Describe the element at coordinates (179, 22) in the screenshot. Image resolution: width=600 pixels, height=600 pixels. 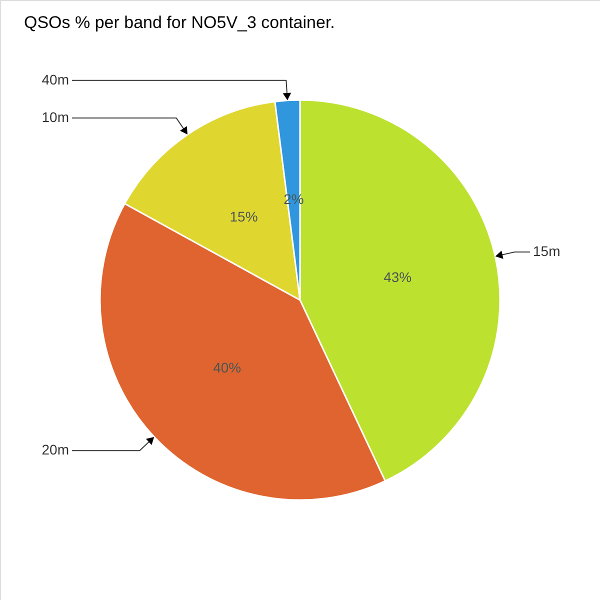
I see `chart-title: QSOs % per band for NO5V_3 container.` at that location.